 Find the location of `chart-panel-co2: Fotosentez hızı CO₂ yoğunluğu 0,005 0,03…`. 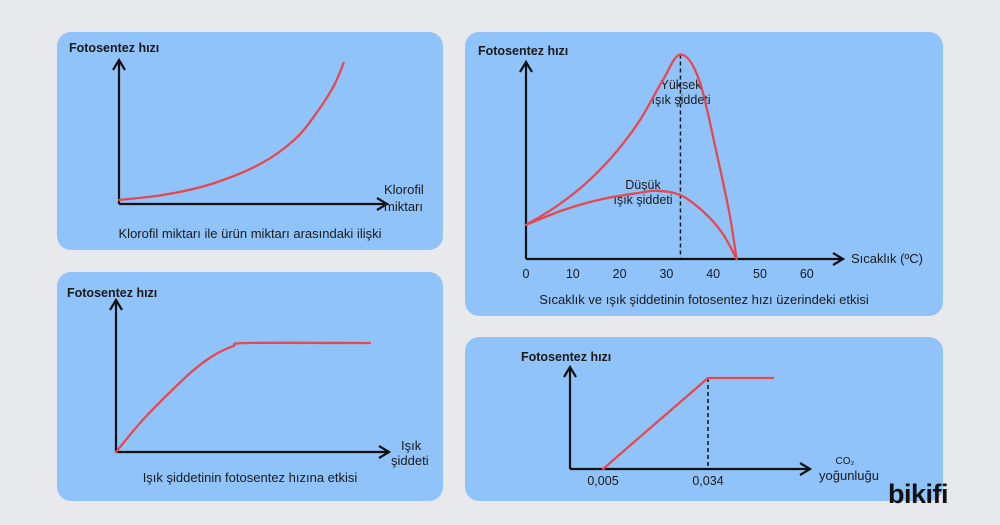

chart-panel-co2: Fotosentez hızı CO₂ yoğunluğu 0,005 0,03… is located at coordinates (704, 419).